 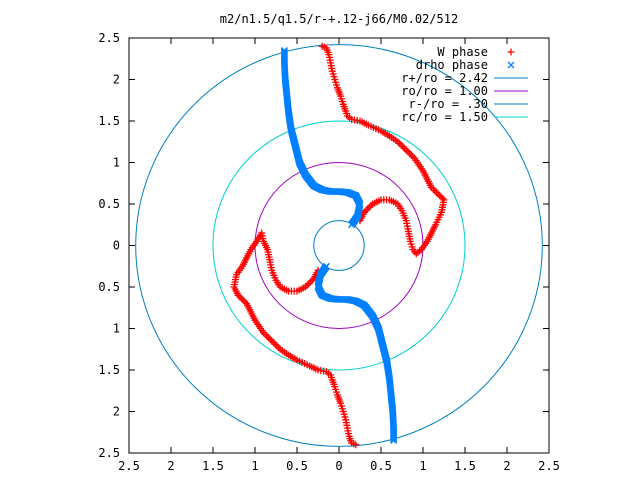 What do you see at coordinates (444, 91) in the screenshot?
I see `legend-label: ro/ro = 1.00` at bounding box center [444, 91].